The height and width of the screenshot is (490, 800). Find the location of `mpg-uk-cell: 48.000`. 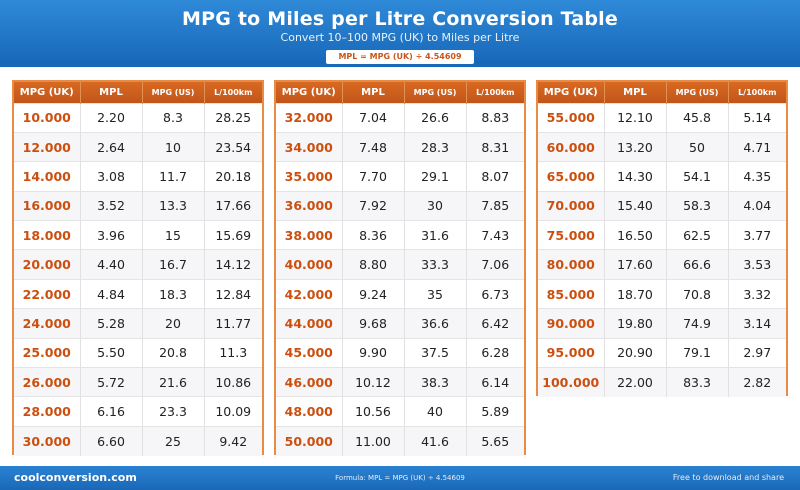

mpg-uk-cell: 48.000 is located at coordinates (309, 411).